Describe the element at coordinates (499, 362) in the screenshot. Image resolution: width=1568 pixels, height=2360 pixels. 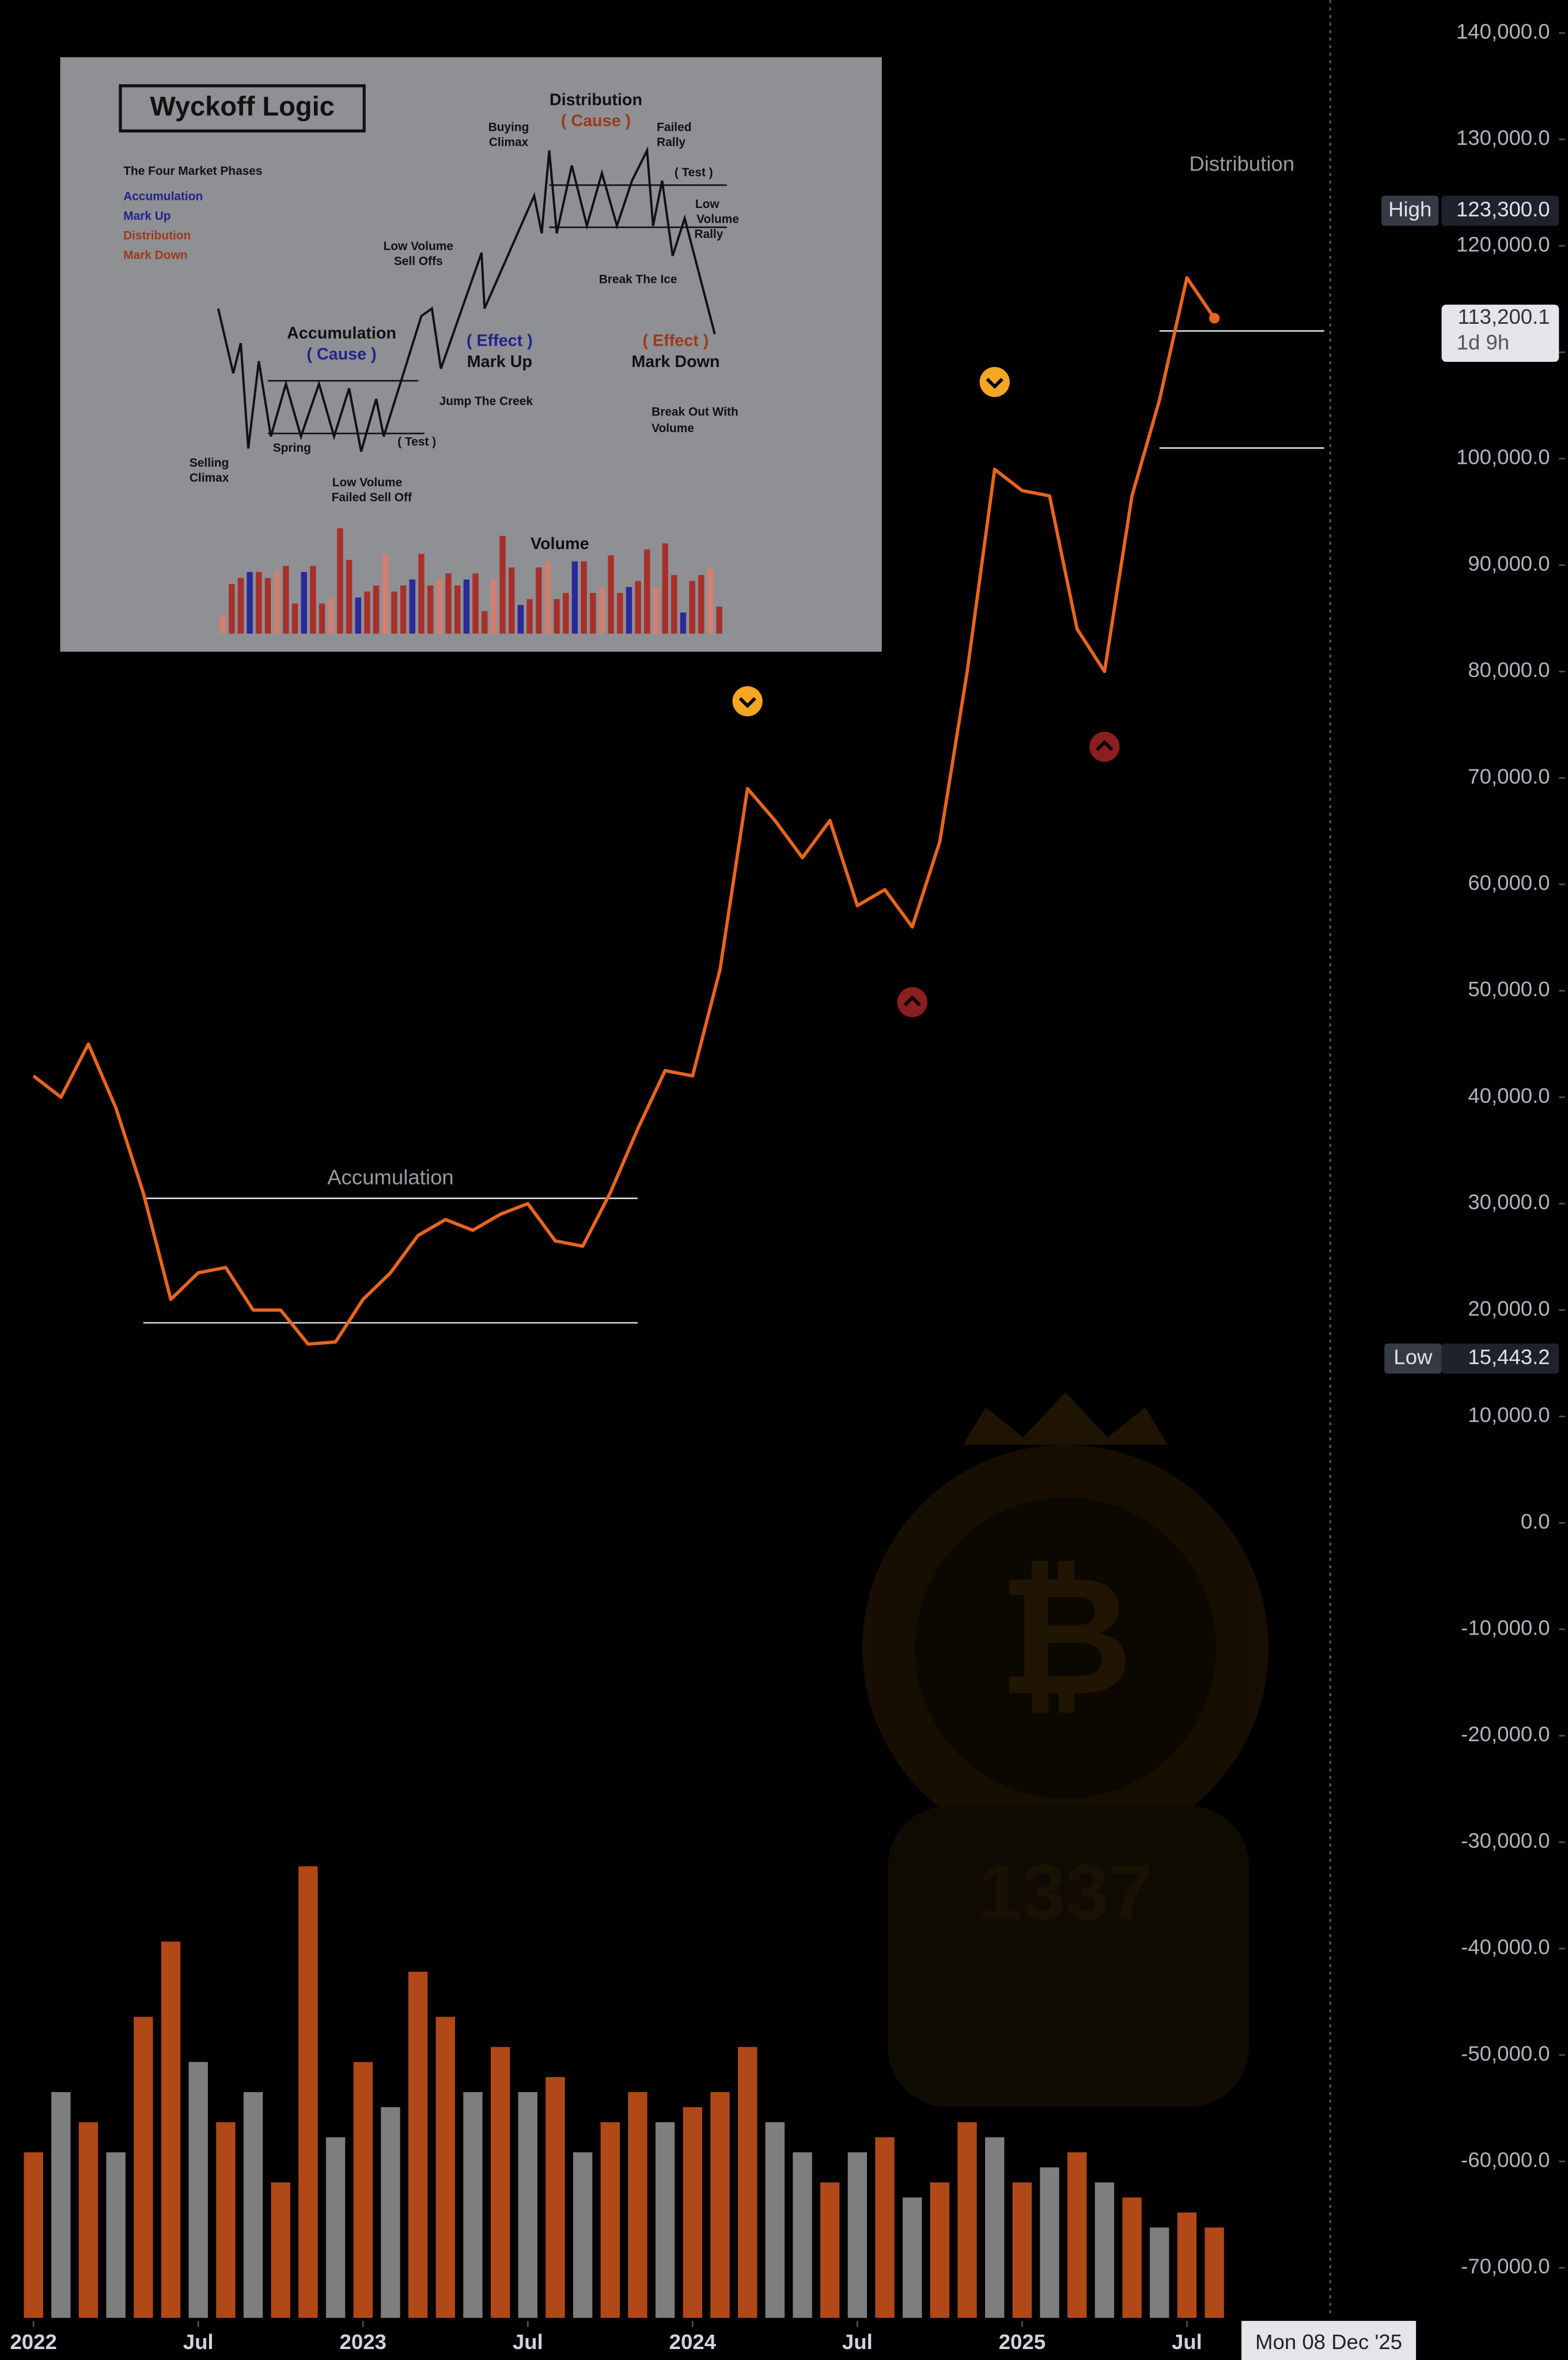
I see `inset-label: Mark Up` at that location.